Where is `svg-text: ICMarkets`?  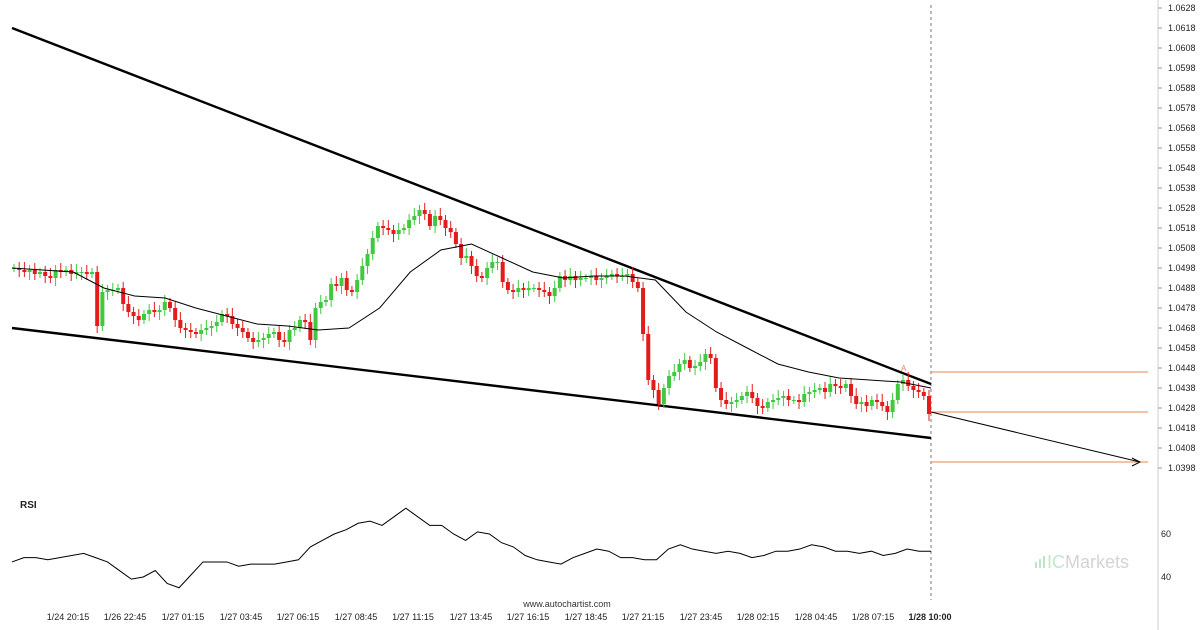 svg-text: ICMarkets is located at coordinates (1088, 562).